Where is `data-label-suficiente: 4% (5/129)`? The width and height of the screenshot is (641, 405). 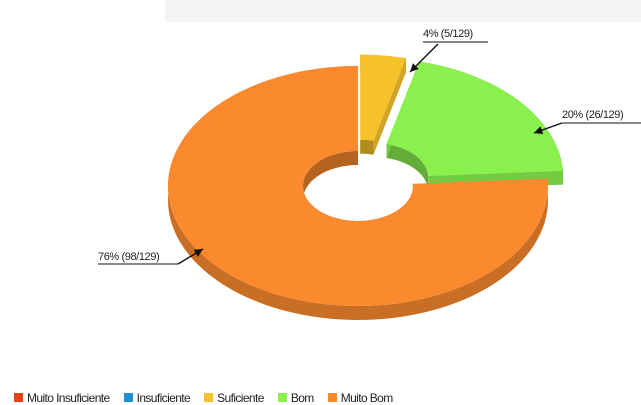
data-label-suficiente: 4% (5/129) is located at coordinates (448, 34).